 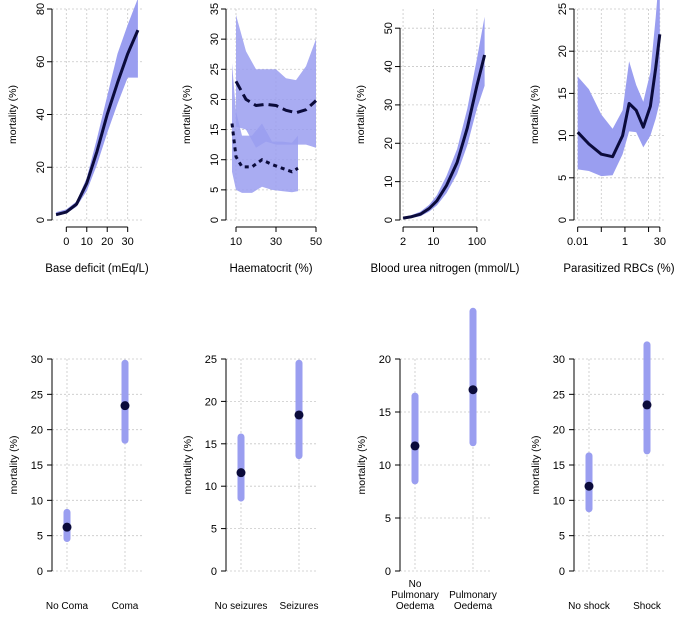 I want to click on x-tick-label: 0.01, so click(x=577, y=242).